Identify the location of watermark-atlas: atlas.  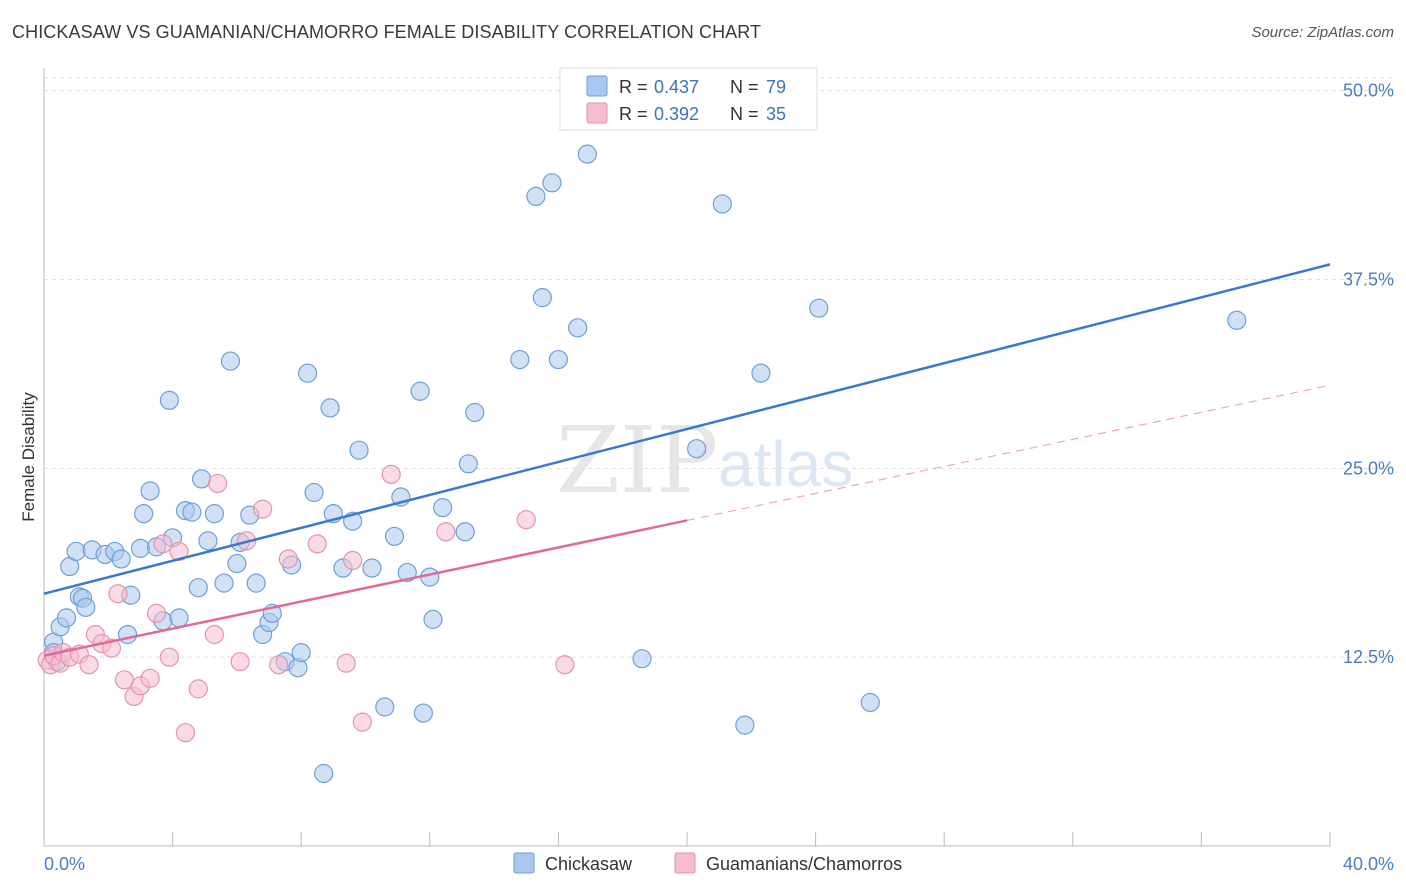
(785, 464).